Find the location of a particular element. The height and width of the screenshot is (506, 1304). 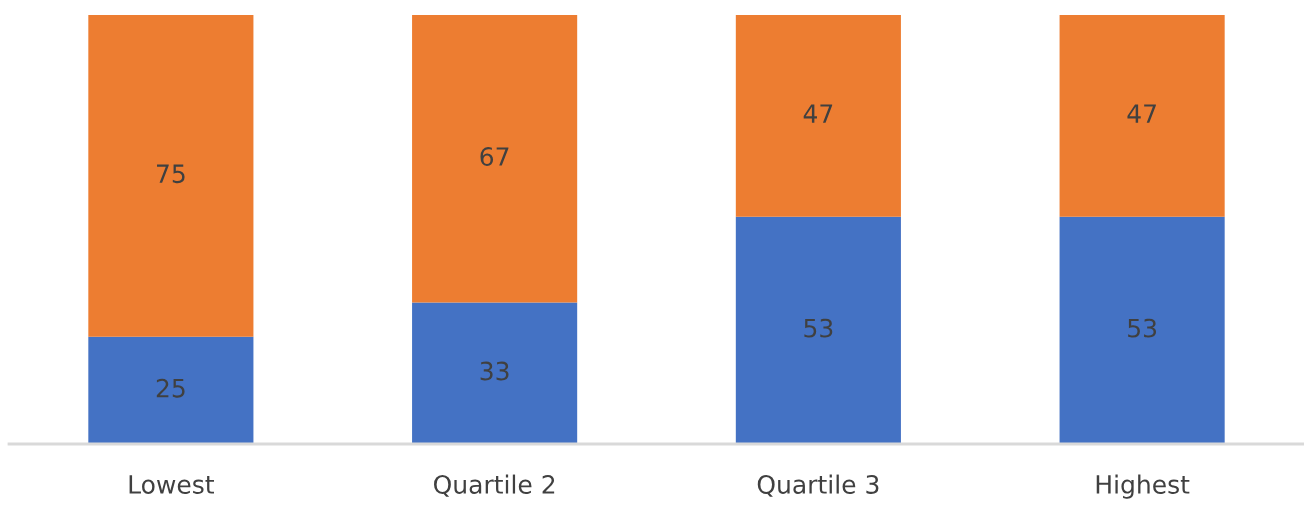

data-label: 75 is located at coordinates (171, 174).